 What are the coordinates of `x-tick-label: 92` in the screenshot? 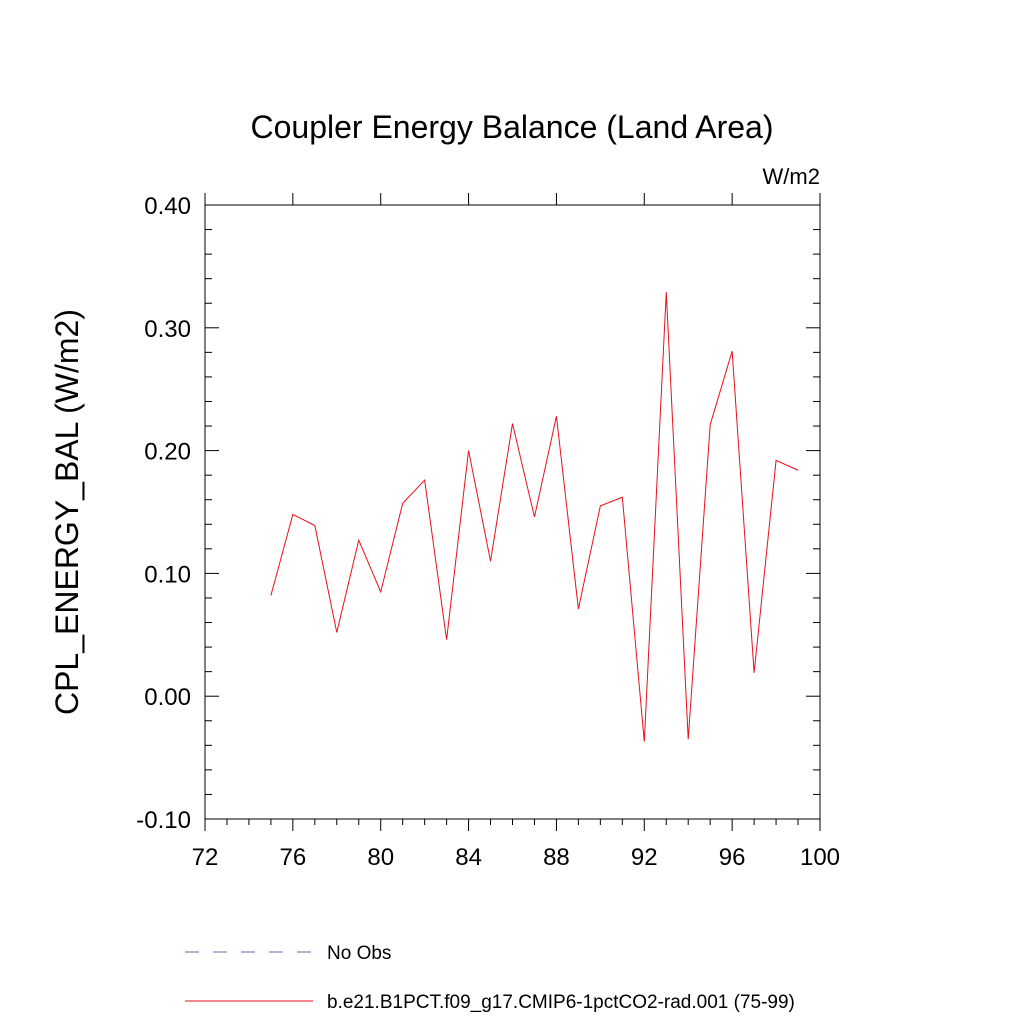 It's located at (644, 857).